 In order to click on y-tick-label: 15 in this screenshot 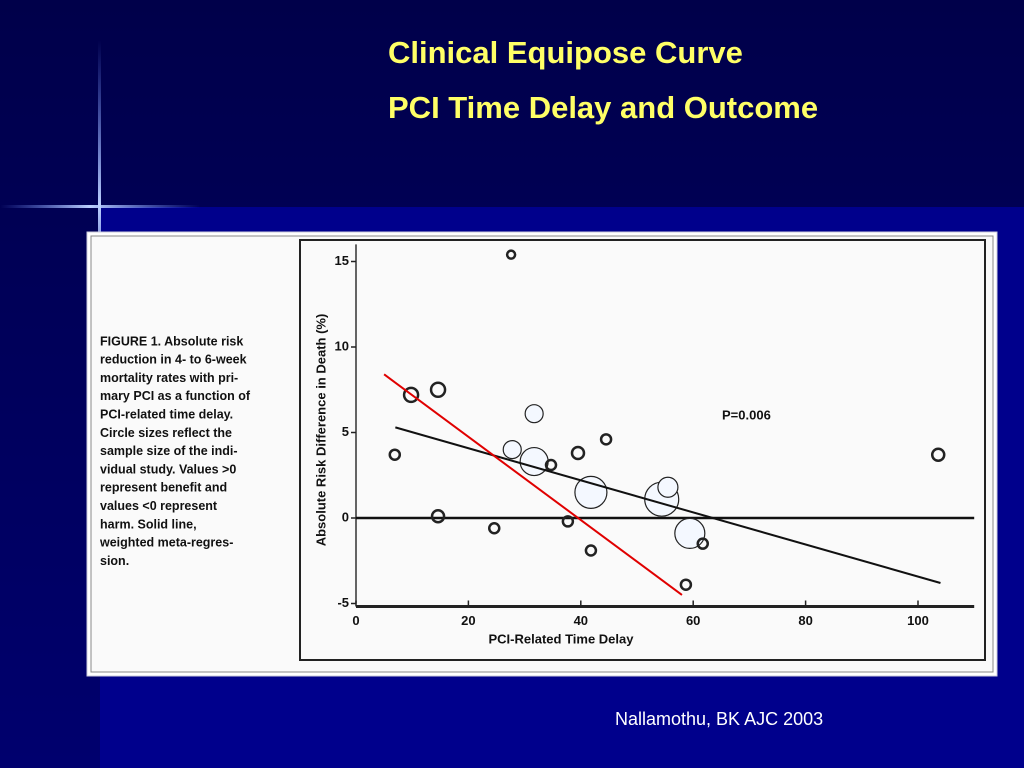, I will do `click(342, 260)`.